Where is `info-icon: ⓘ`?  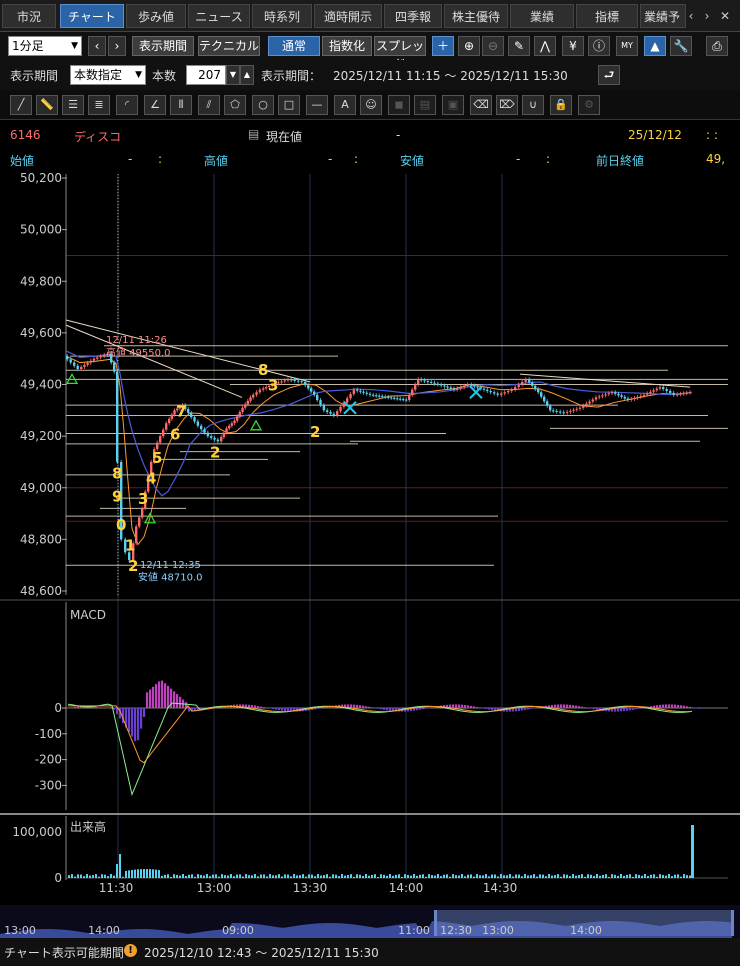
info-icon: ⓘ is located at coordinates (599, 46).